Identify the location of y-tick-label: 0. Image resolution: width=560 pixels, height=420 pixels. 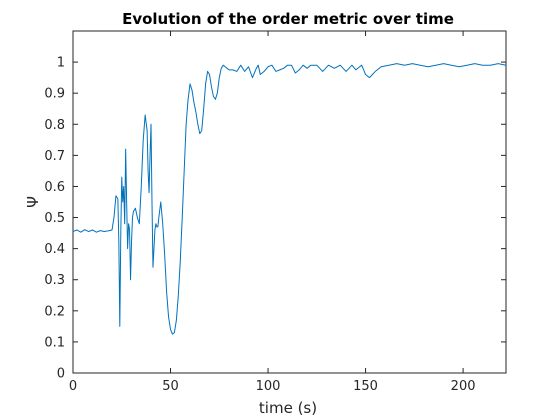
(61, 374).